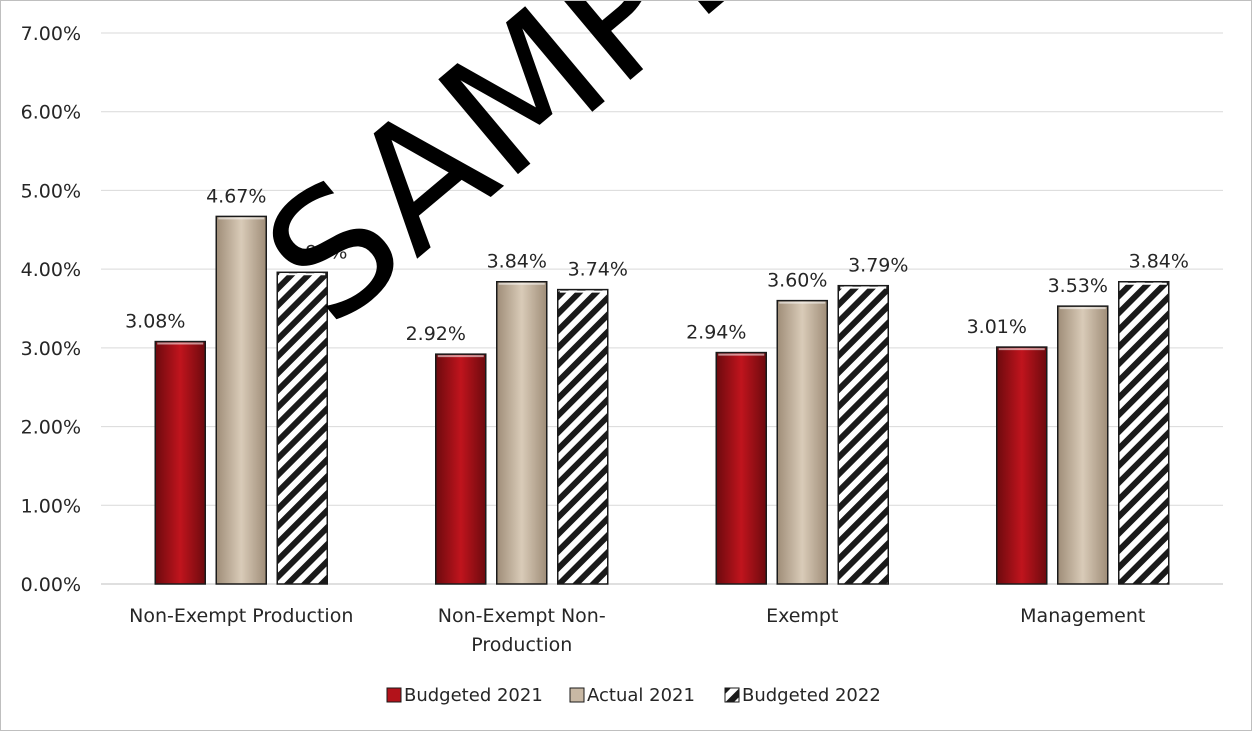  I want to click on y-tick-label: 1.00%, so click(51, 506).